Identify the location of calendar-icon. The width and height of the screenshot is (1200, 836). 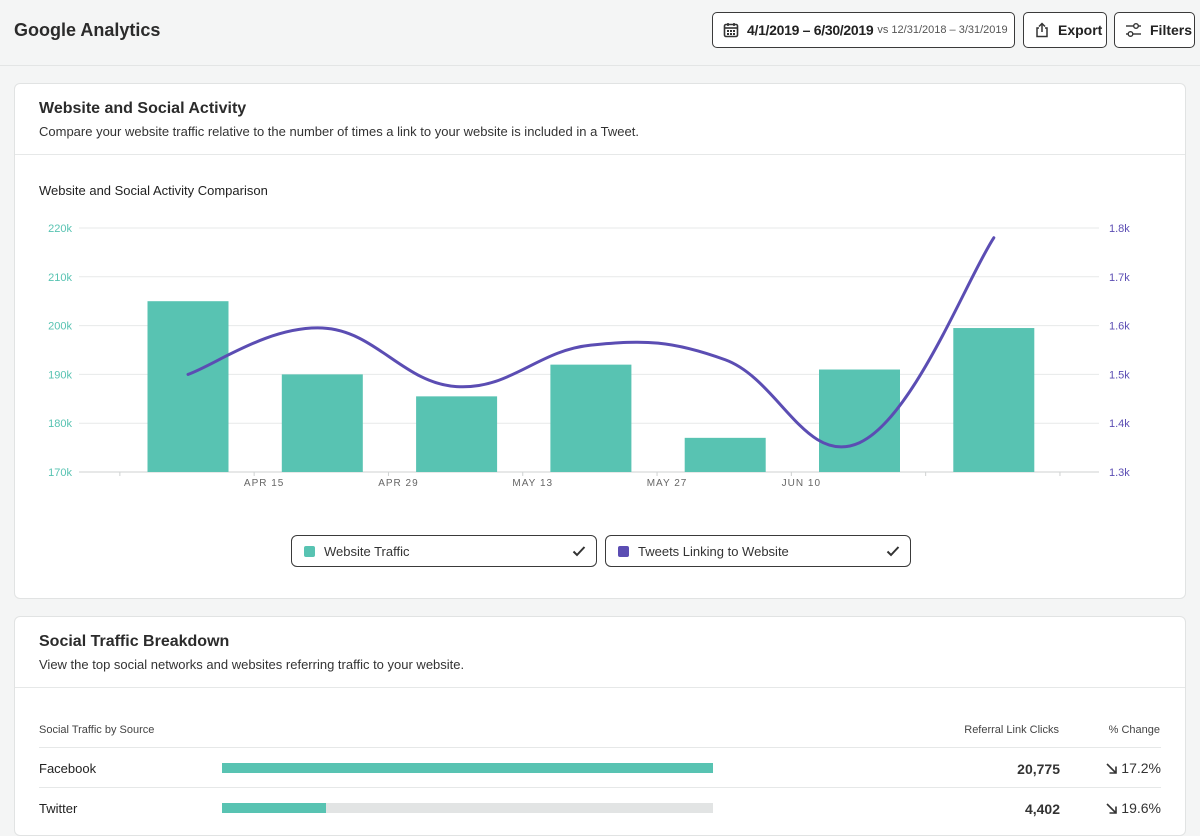
(731, 30).